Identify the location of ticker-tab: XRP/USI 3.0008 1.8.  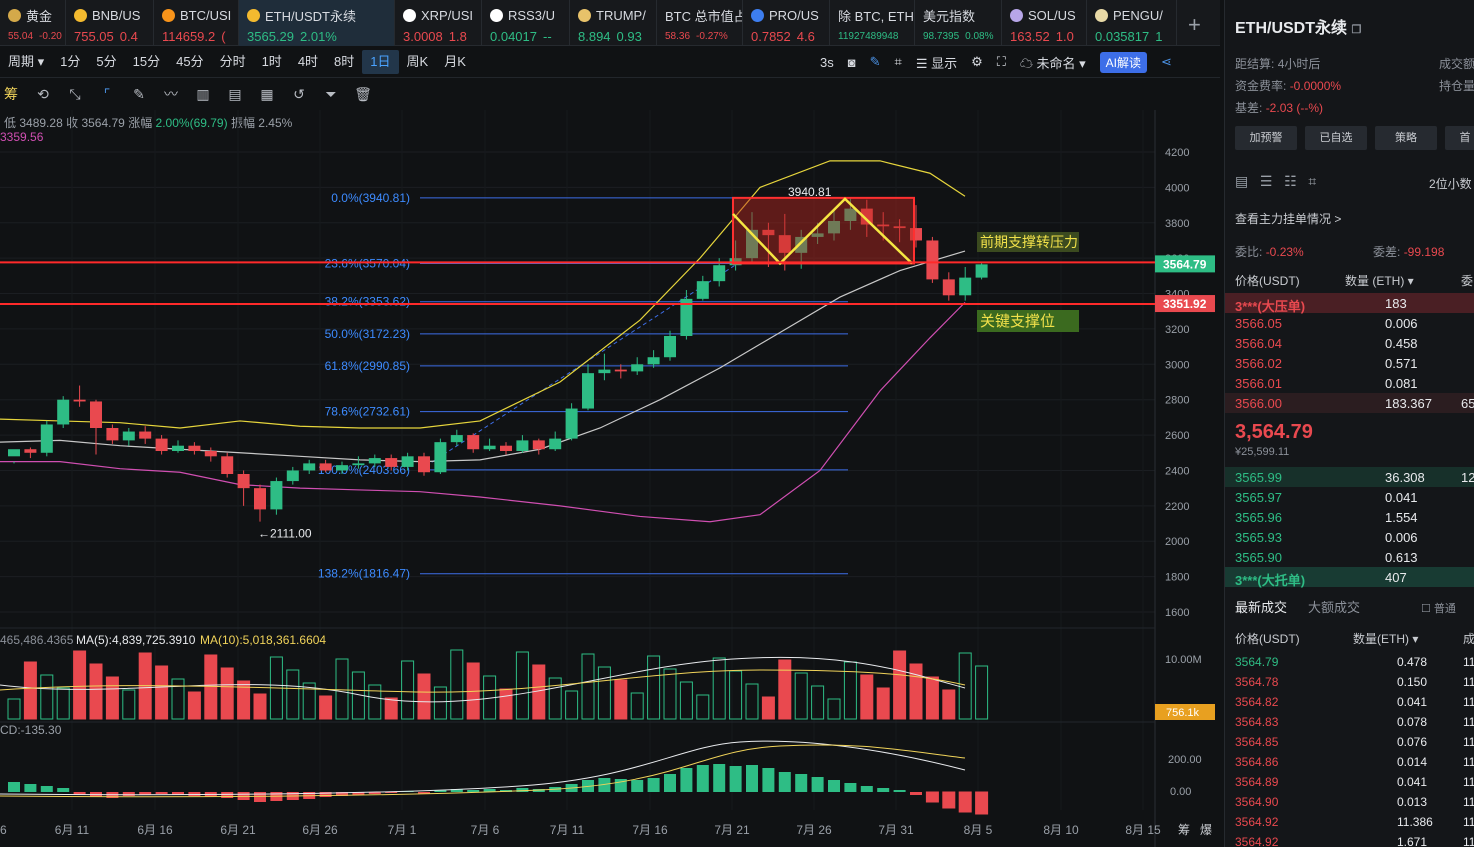
(438, 23).